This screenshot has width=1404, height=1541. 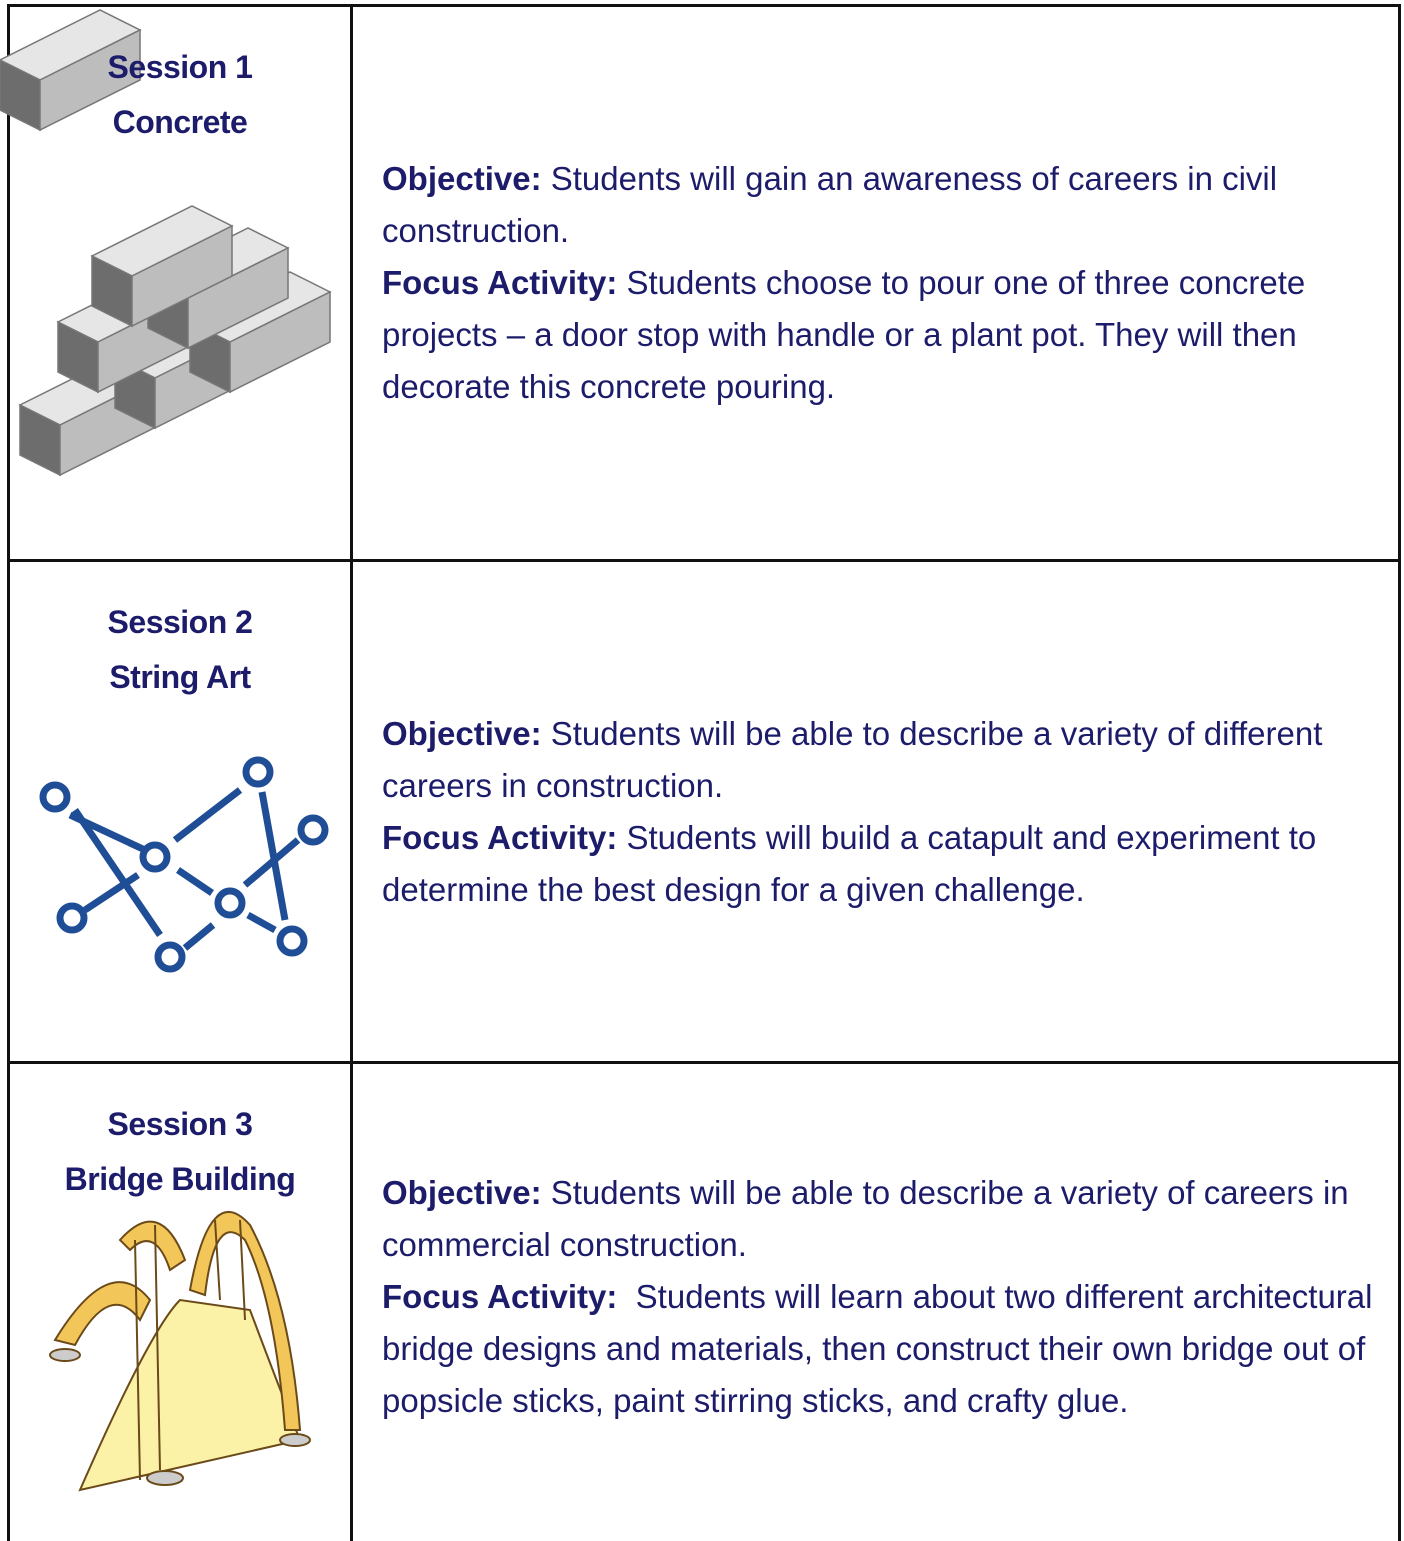 What do you see at coordinates (180, 122) in the screenshot?
I see `session-title: Concrete` at bounding box center [180, 122].